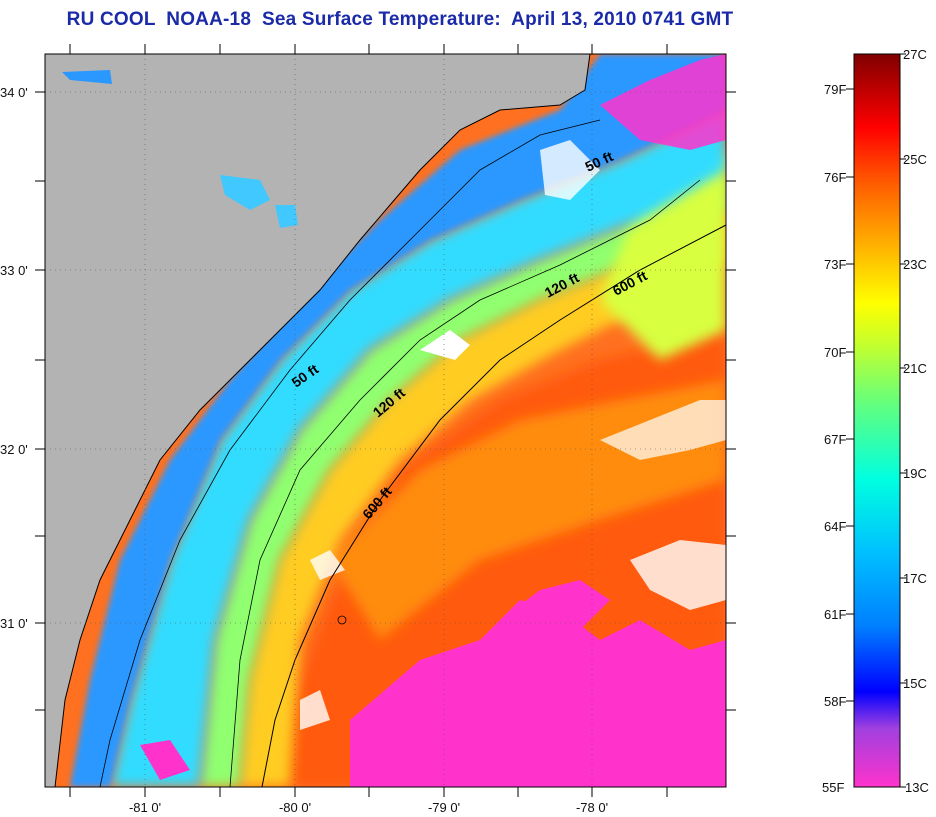 Image resolution: width=936 pixels, height=817 pixels. I want to click on colorbar-c-13: 13C, so click(917, 787).